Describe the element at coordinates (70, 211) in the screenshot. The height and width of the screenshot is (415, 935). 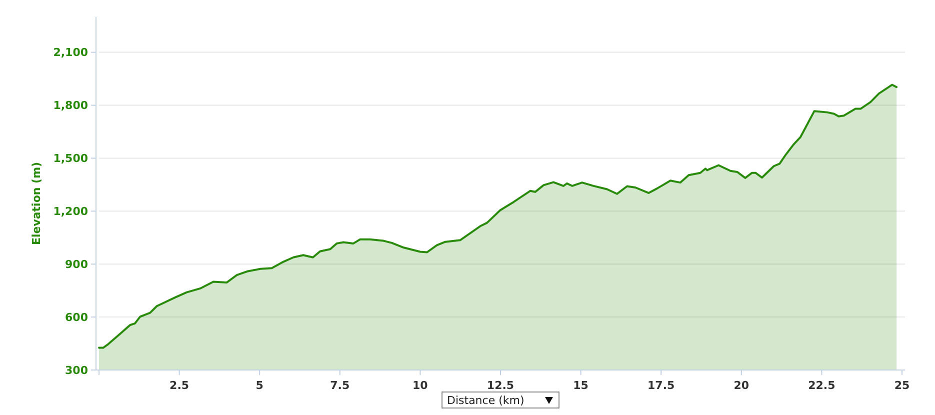
I see `y-tick-label: 1,200` at that location.